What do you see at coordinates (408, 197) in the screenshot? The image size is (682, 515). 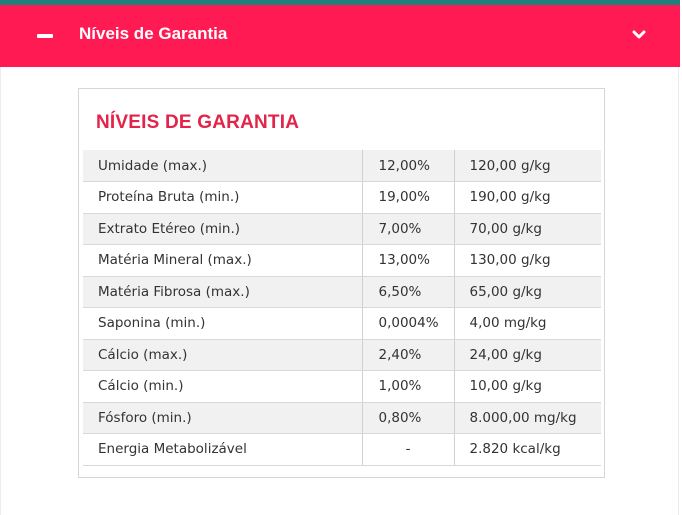 I see `percent-cell: 19,00%` at bounding box center [408, 197].